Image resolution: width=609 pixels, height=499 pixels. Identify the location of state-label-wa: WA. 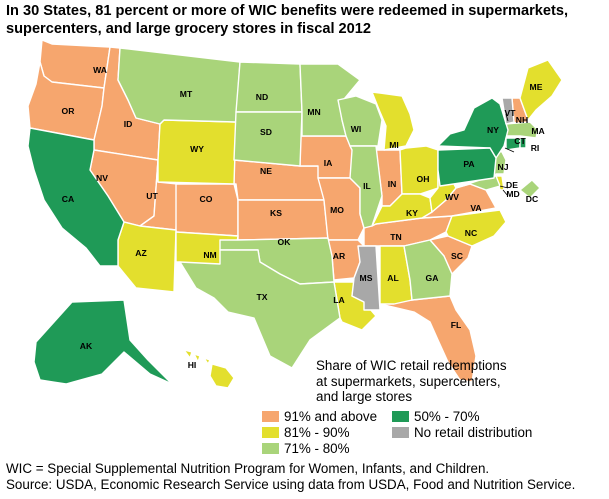
(100, 70).